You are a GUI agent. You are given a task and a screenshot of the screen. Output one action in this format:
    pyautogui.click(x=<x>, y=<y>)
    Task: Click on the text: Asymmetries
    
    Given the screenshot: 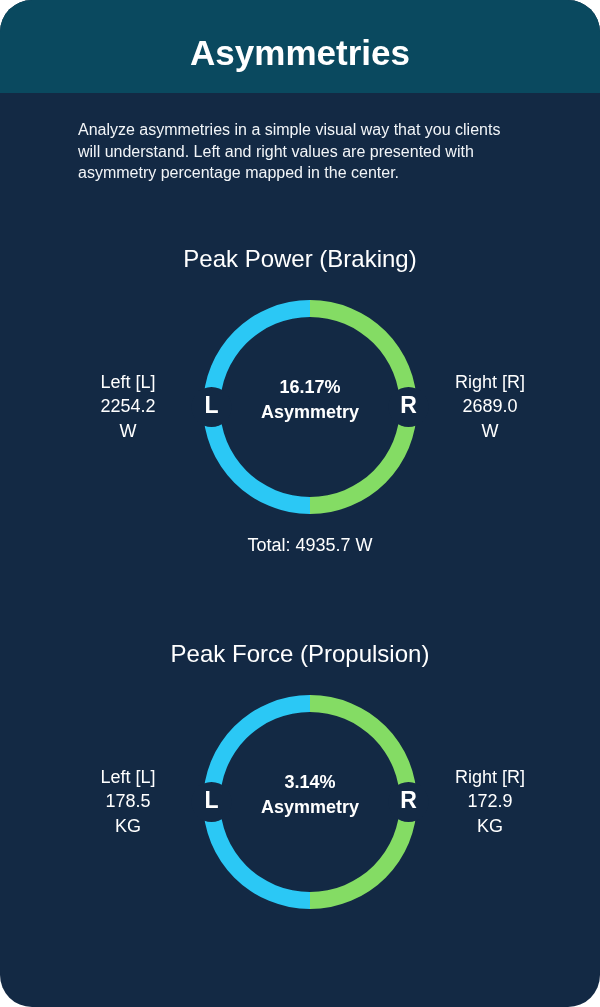 What is the action you would take?
    pyautogui.click(x=300, y=53)
    